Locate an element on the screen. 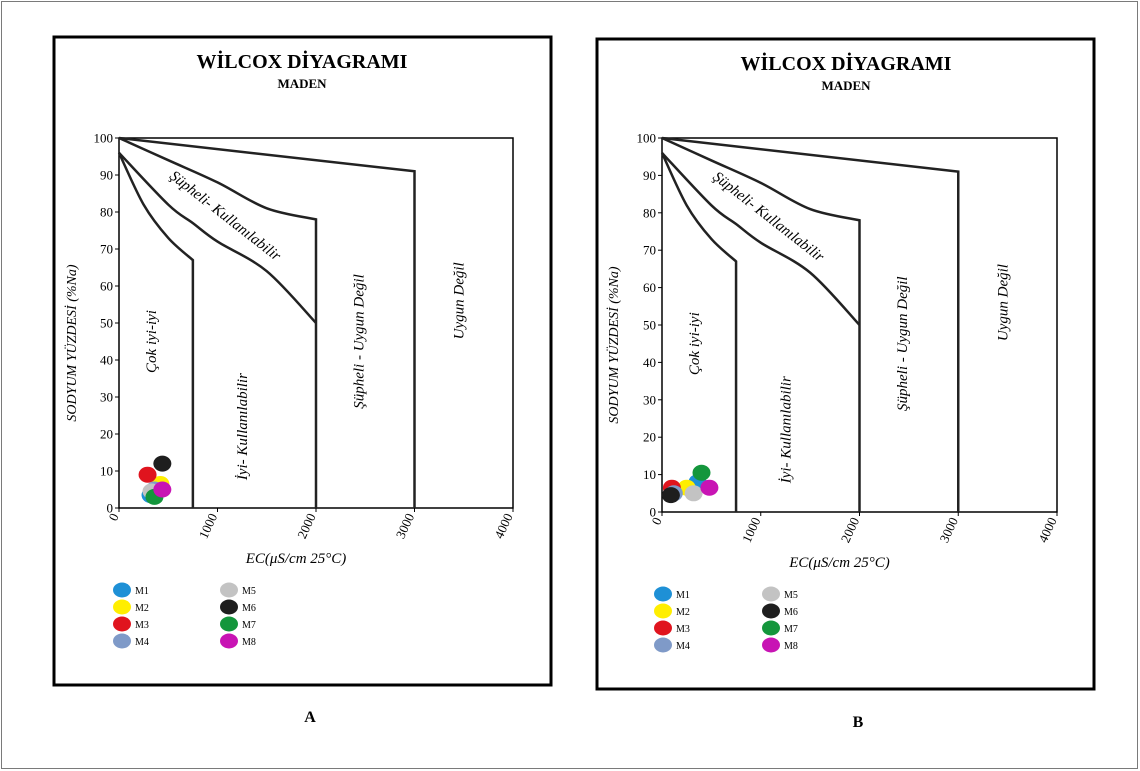  panel-b-title: WİLCOX DİYAGRAMI is located at coordinates (846, 63).